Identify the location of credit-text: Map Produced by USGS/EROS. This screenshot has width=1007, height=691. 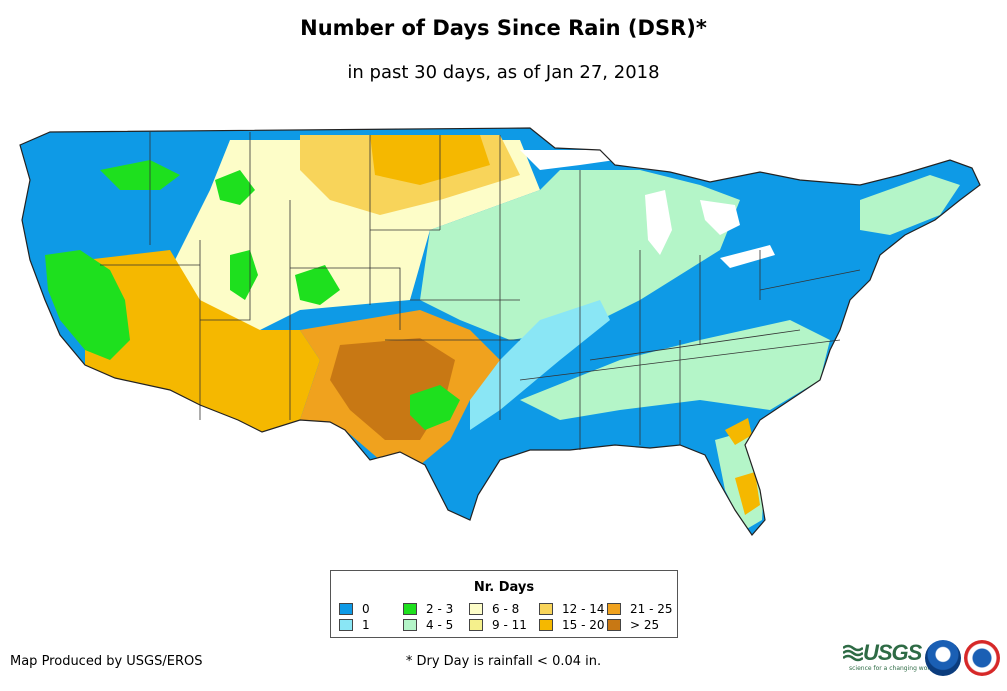
(106, 661).